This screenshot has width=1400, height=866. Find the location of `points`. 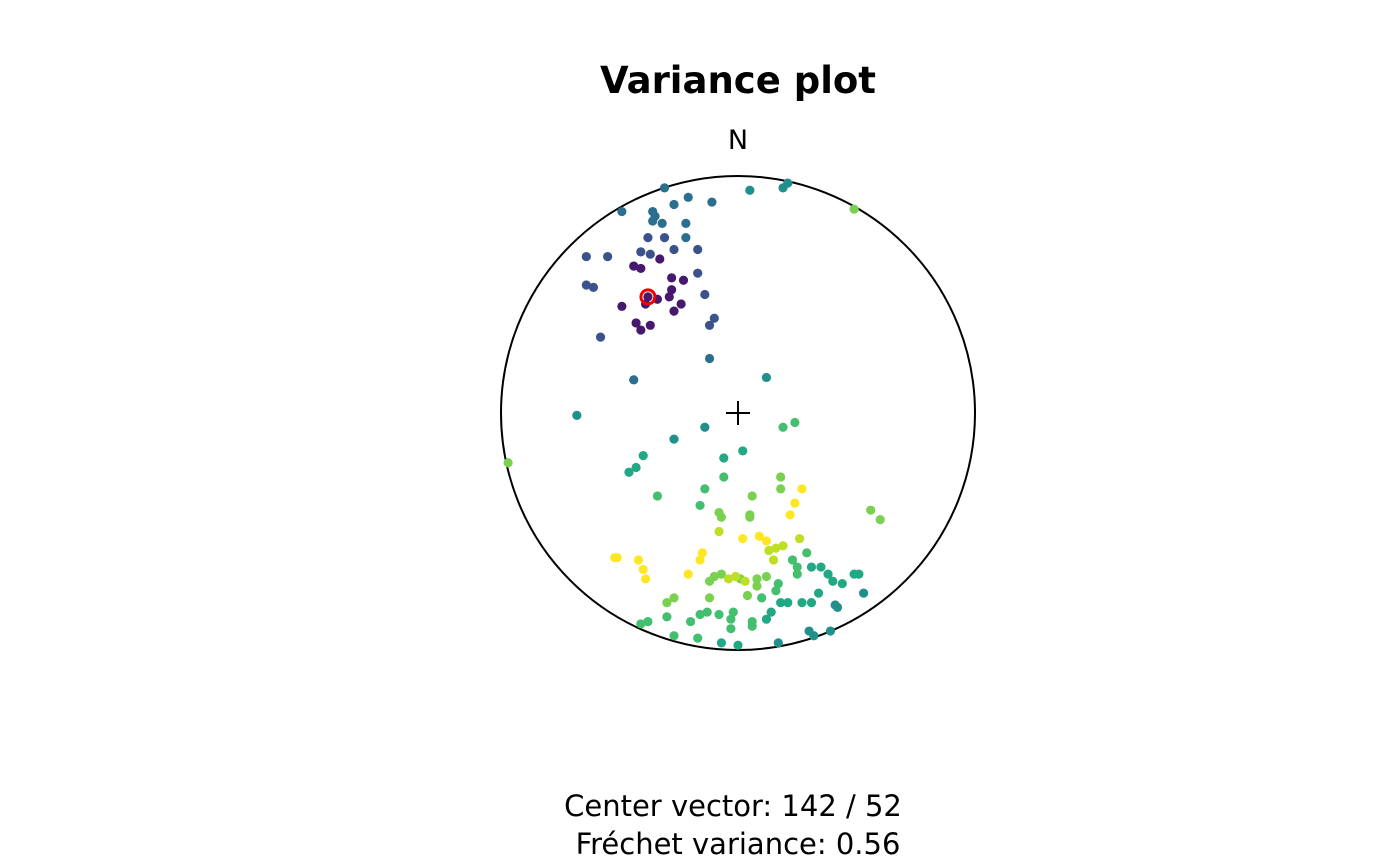

points is located at coordinates (694, 414).